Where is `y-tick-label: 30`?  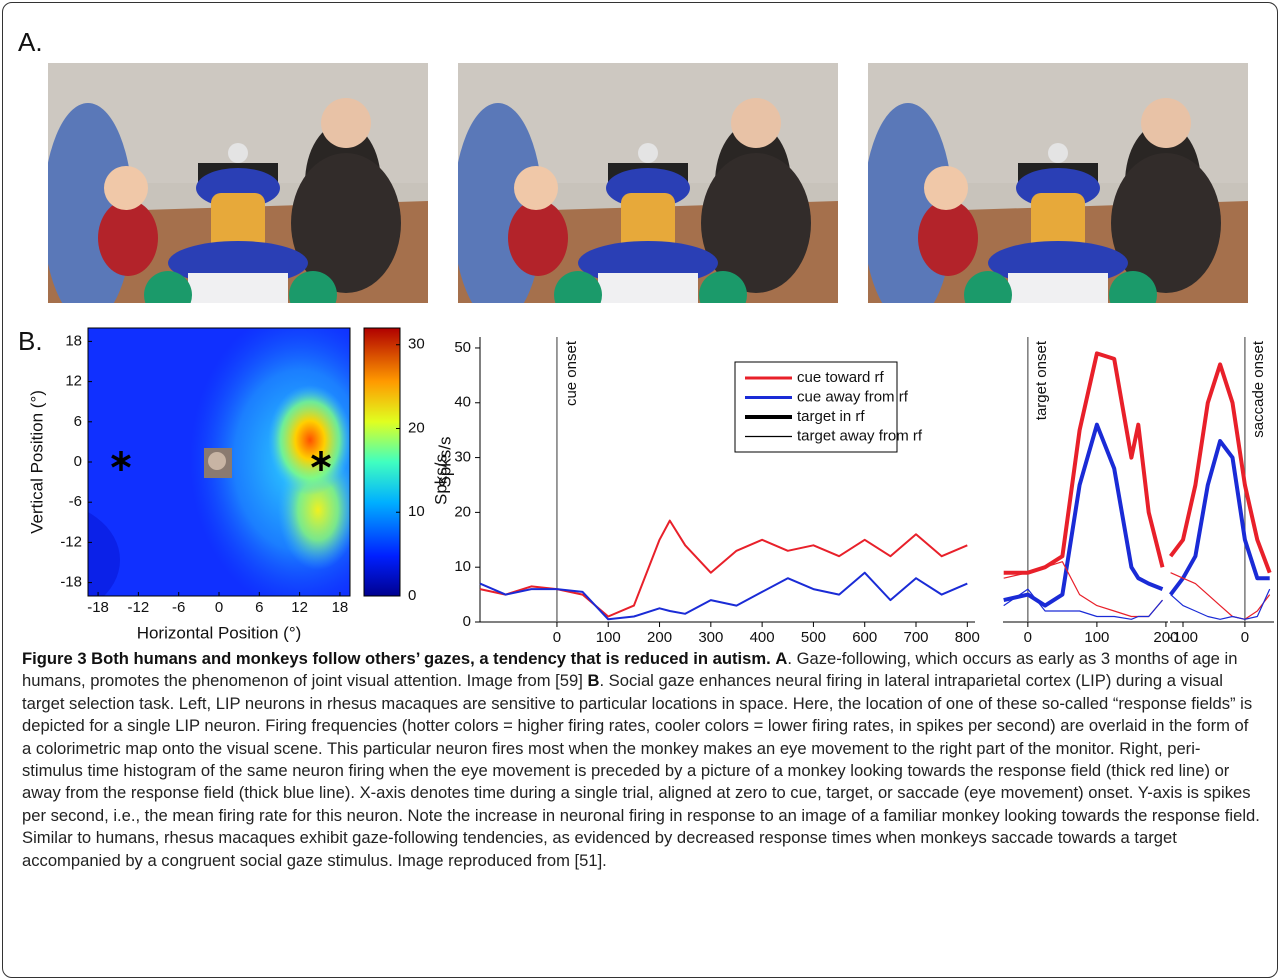 y-tick-label: 30 is located at coordinates (462, 457).